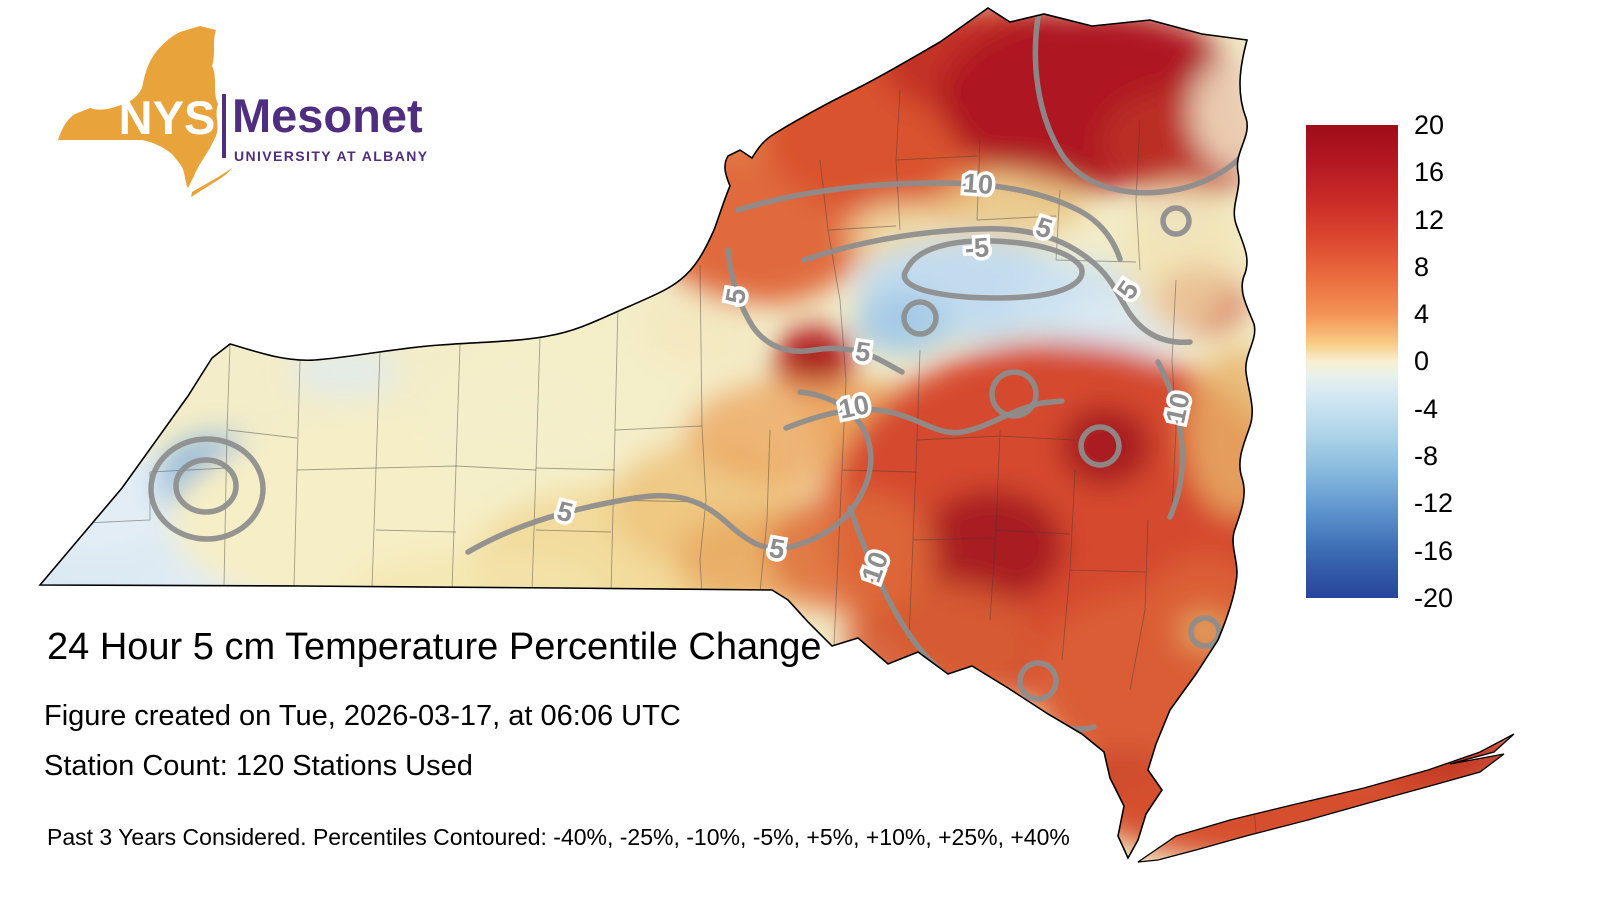 This screenshot has height=900, width=1600. What do you see at coordinates (1352, 361) in the screenshot?
I see `colorbar-gradient` at bounding box center [1352, 361].